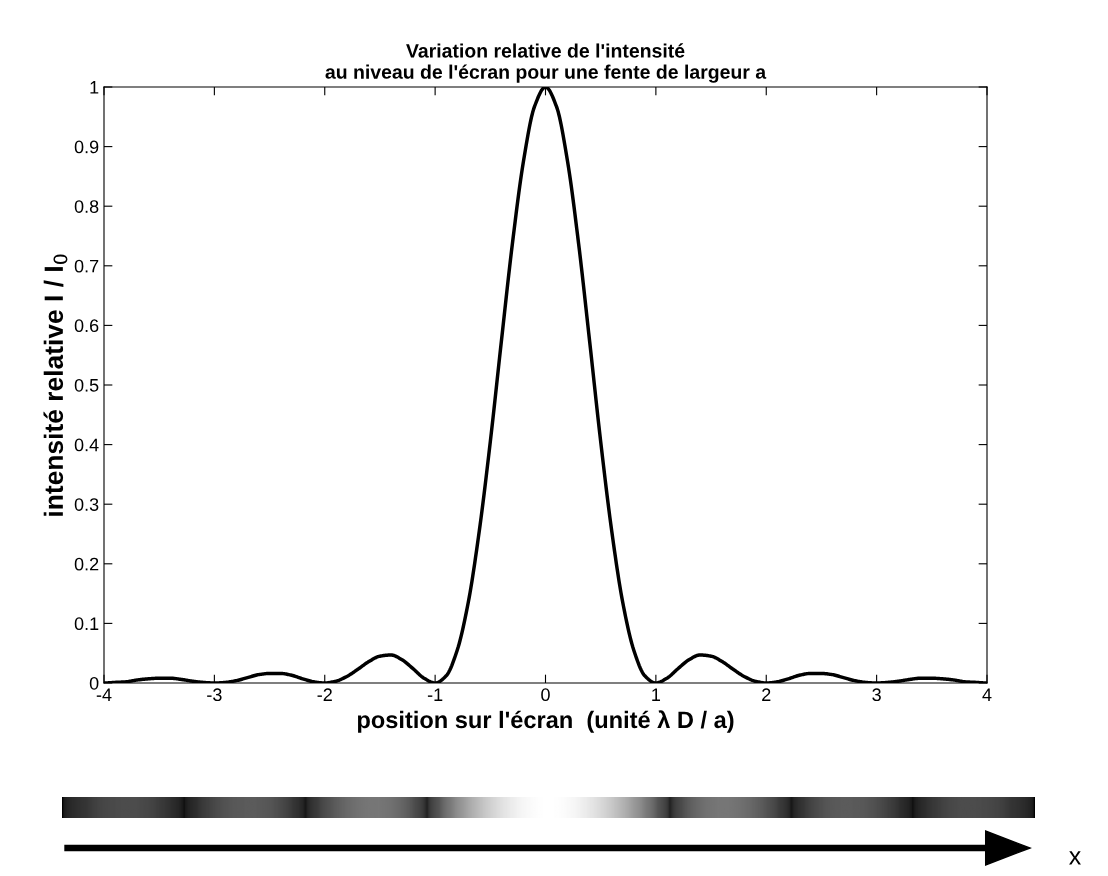  I want to click on x-tick-label: -4, so click(104, 694).